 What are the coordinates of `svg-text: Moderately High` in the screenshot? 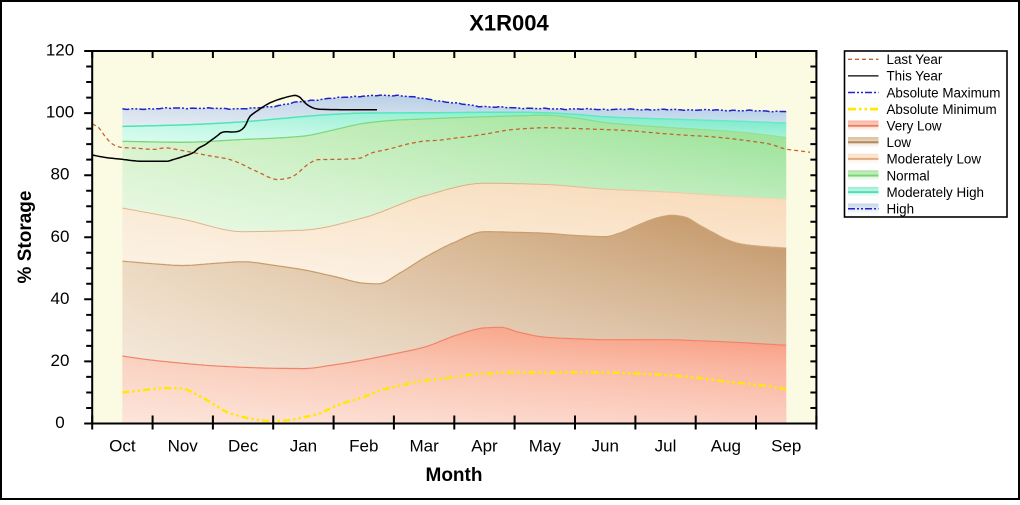 It's located at (936, 192).